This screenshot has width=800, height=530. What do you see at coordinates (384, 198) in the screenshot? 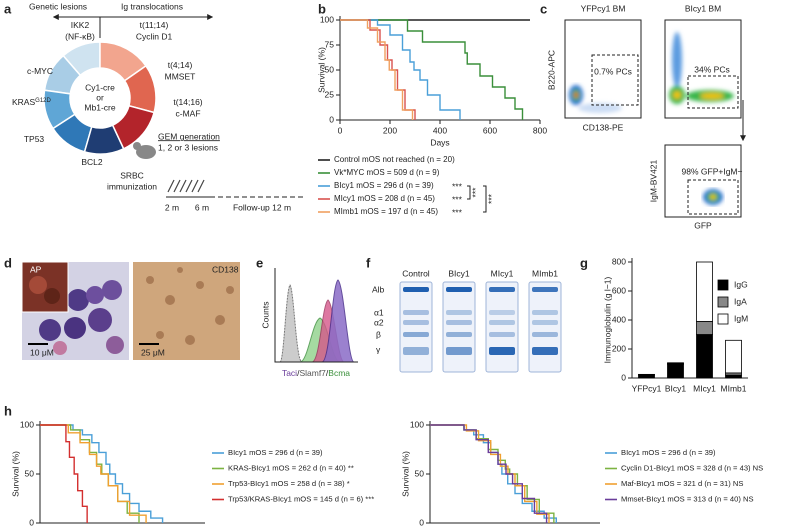
I see `legend-label: MIcy1 mOS = 208 d (n = 45)` at bounding box center [384, 198].